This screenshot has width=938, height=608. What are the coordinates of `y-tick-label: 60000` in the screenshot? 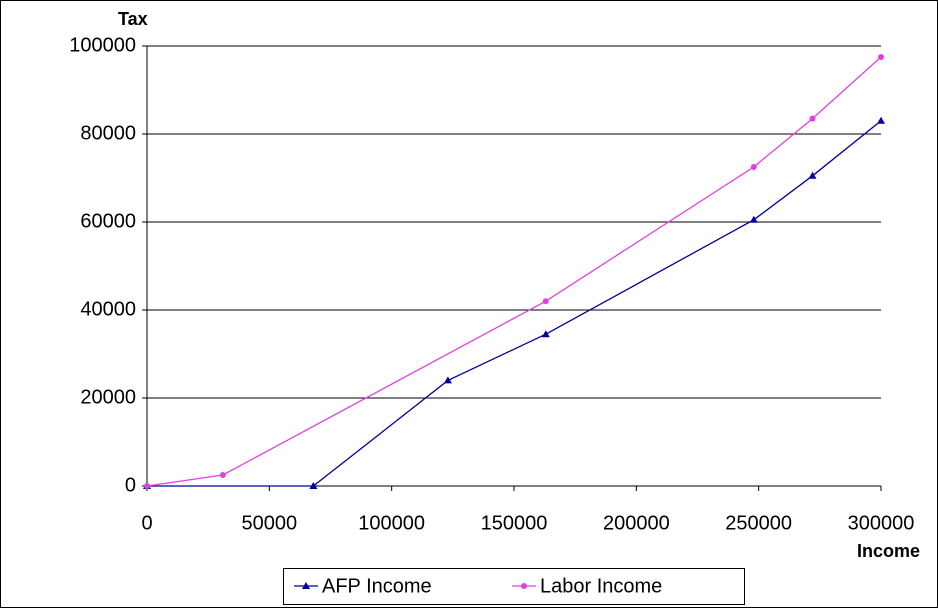 It's located at (108, 221).